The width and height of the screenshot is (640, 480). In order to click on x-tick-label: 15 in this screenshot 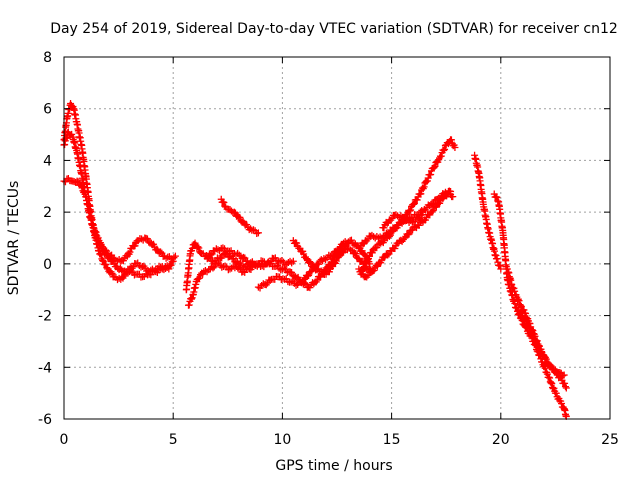, I will do `click(392, 440)`.